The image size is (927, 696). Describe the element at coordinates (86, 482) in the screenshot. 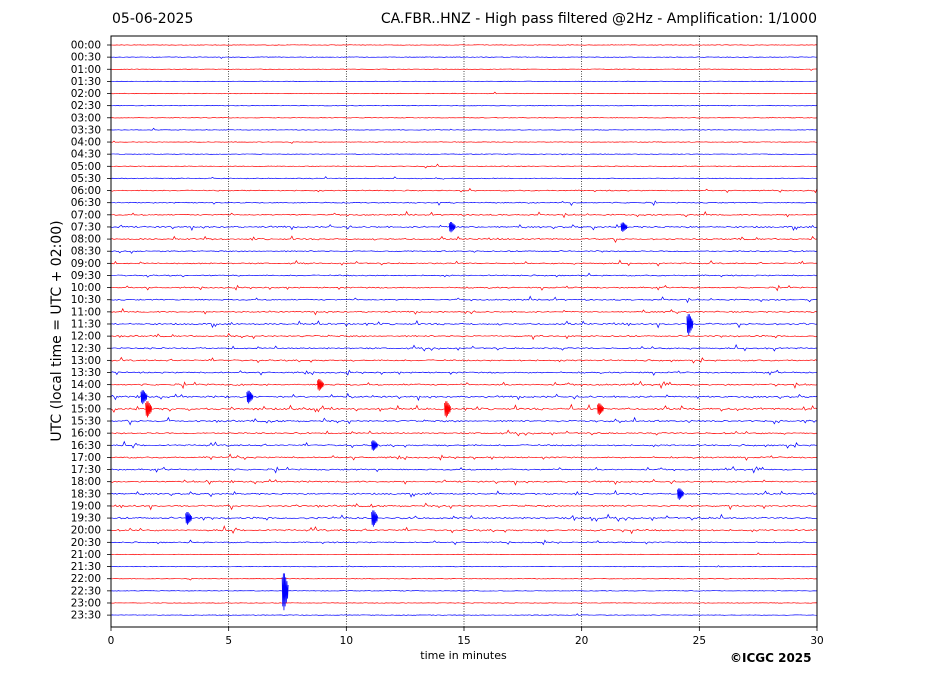

I see `y-tick-label: 18:00` at that location.